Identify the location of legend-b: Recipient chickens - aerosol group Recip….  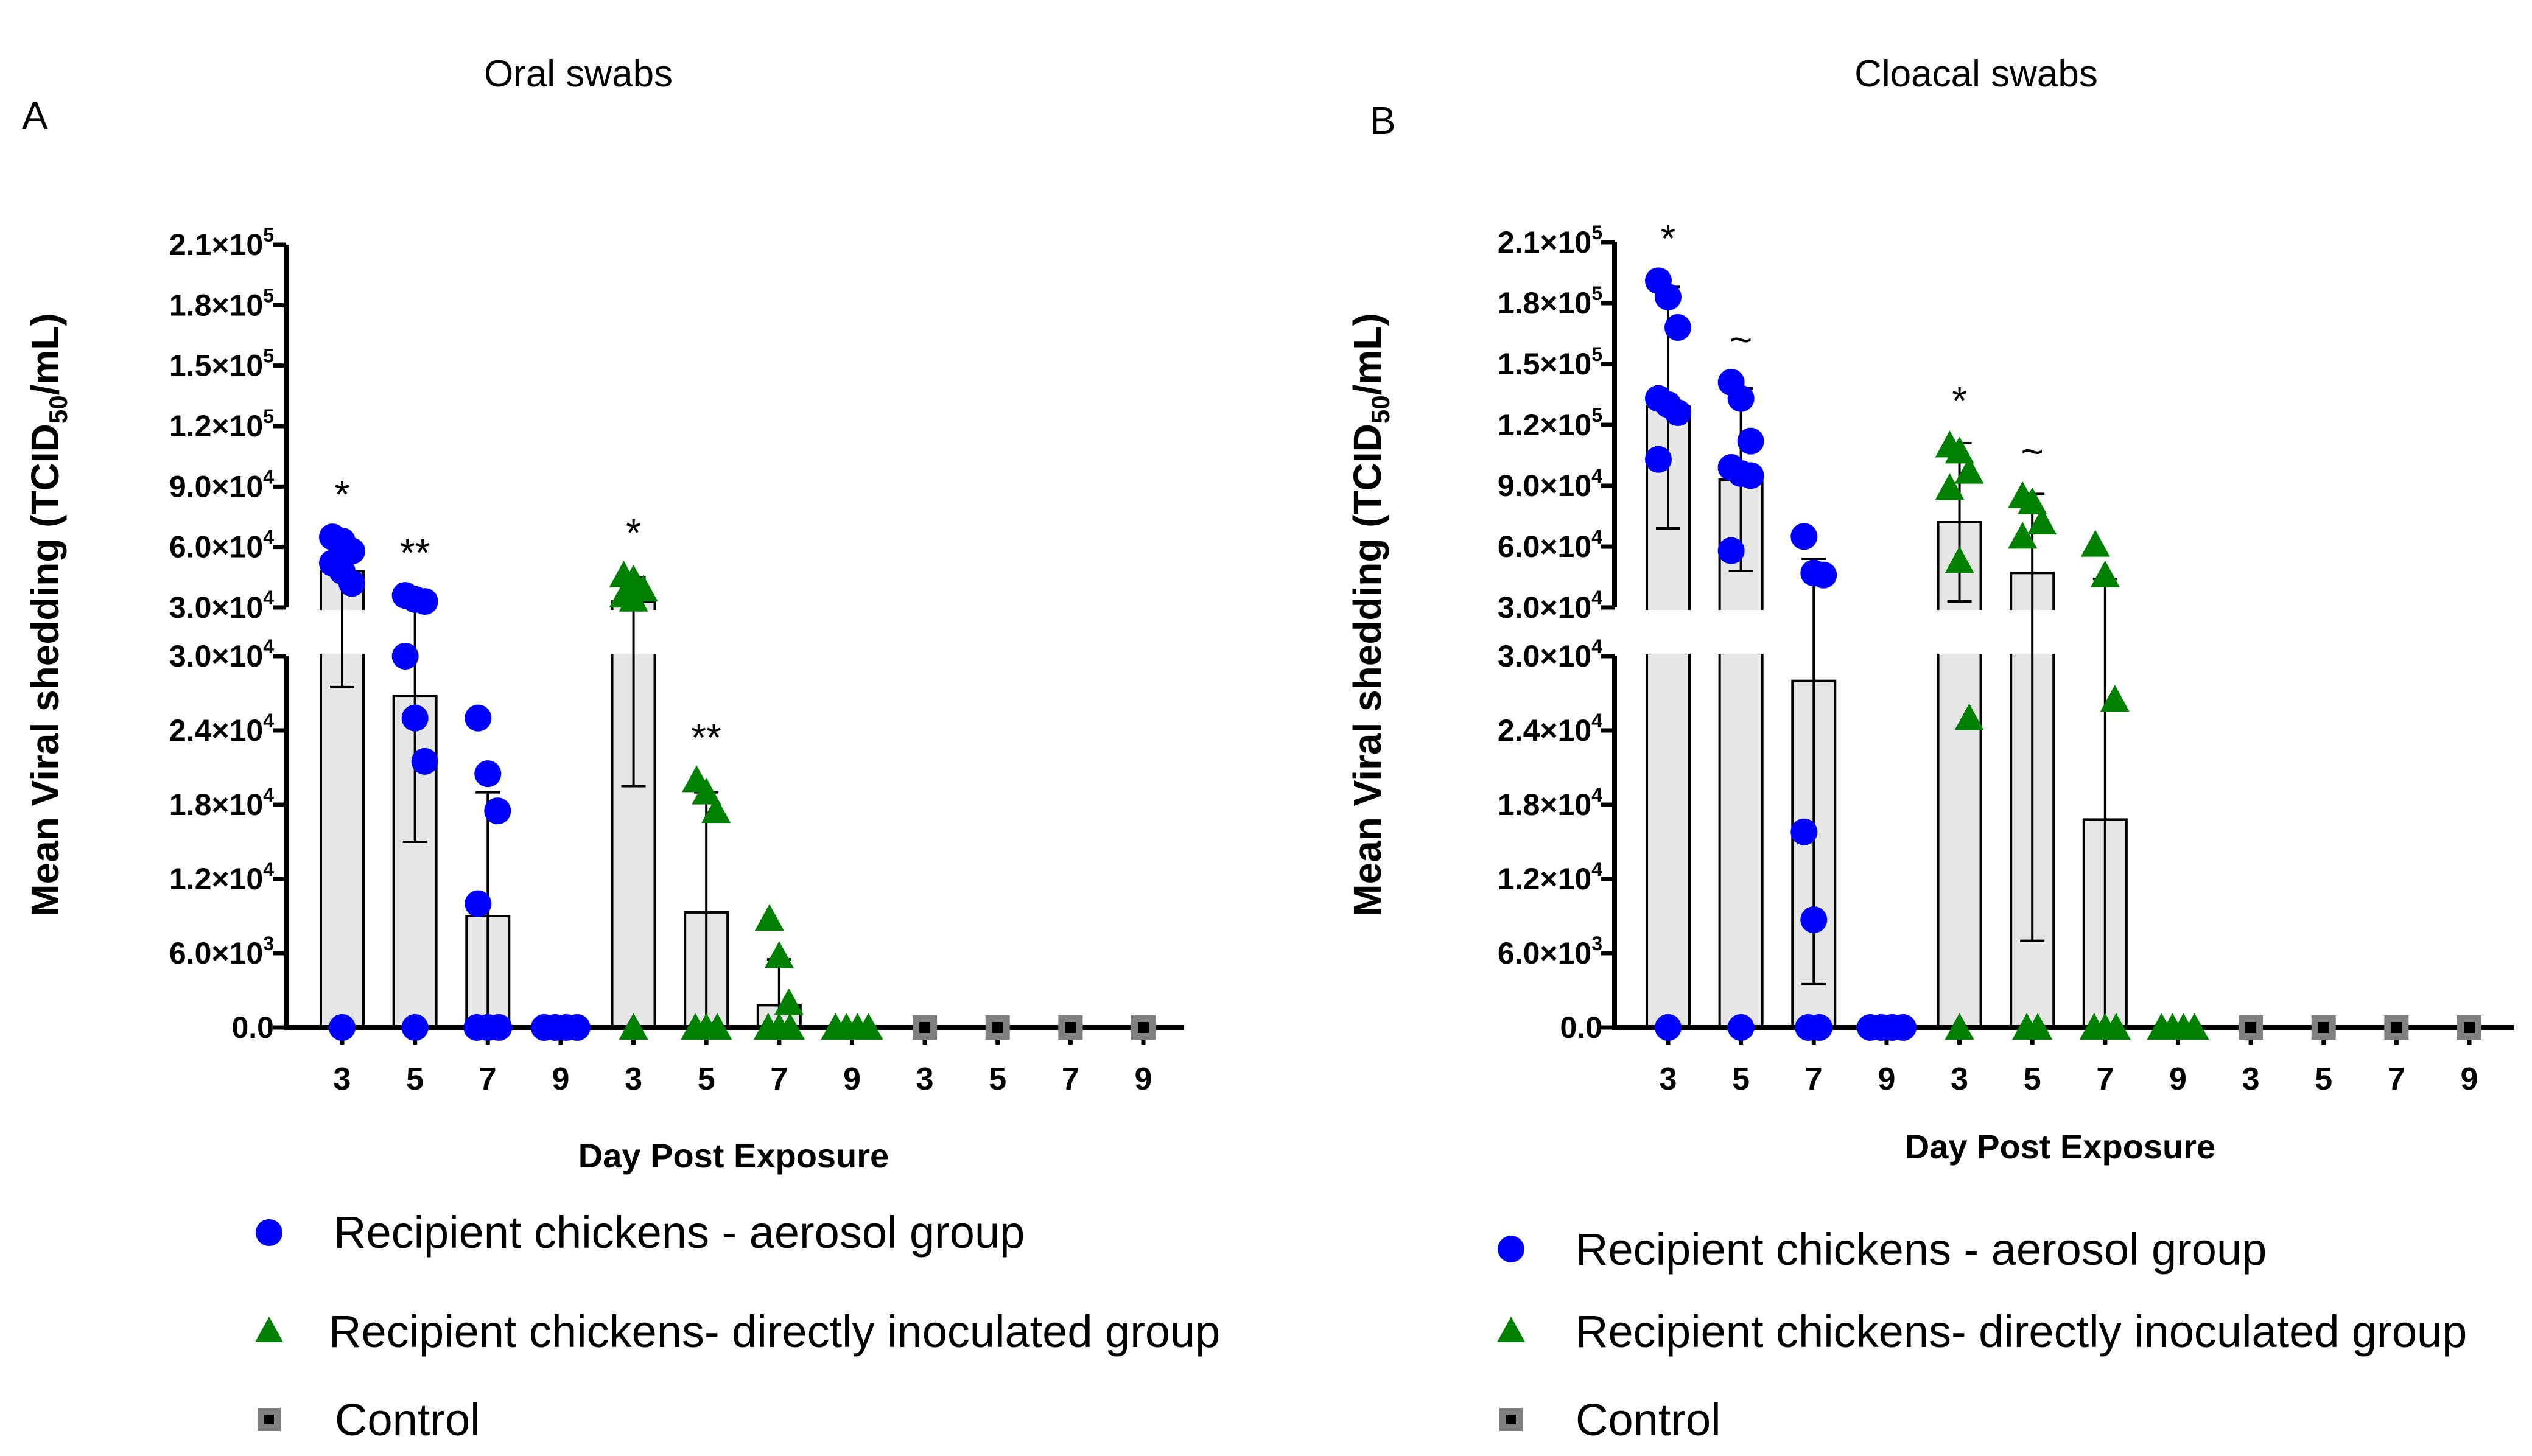
(1982, 1334).